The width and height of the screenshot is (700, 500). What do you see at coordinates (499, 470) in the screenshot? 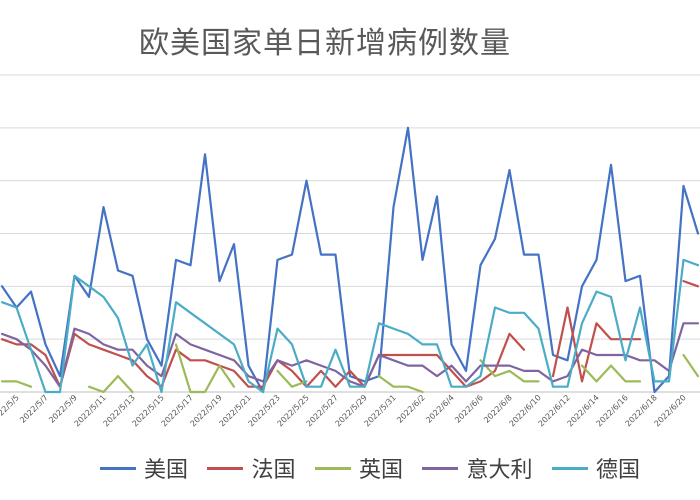
I see `legend-label: 意大利` at bounding box center [499, 470].